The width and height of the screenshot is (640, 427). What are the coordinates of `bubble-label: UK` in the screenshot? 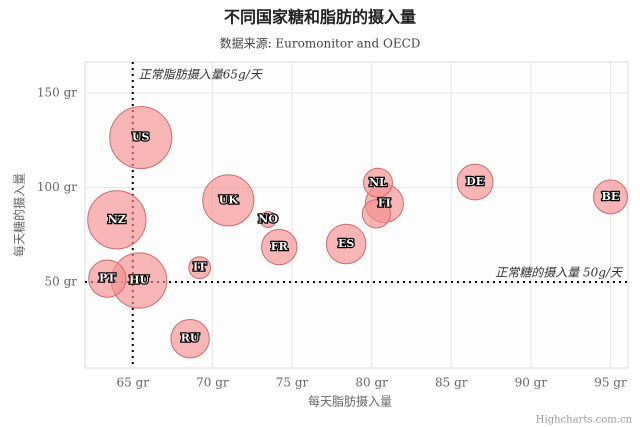 It's located at (229, 199).